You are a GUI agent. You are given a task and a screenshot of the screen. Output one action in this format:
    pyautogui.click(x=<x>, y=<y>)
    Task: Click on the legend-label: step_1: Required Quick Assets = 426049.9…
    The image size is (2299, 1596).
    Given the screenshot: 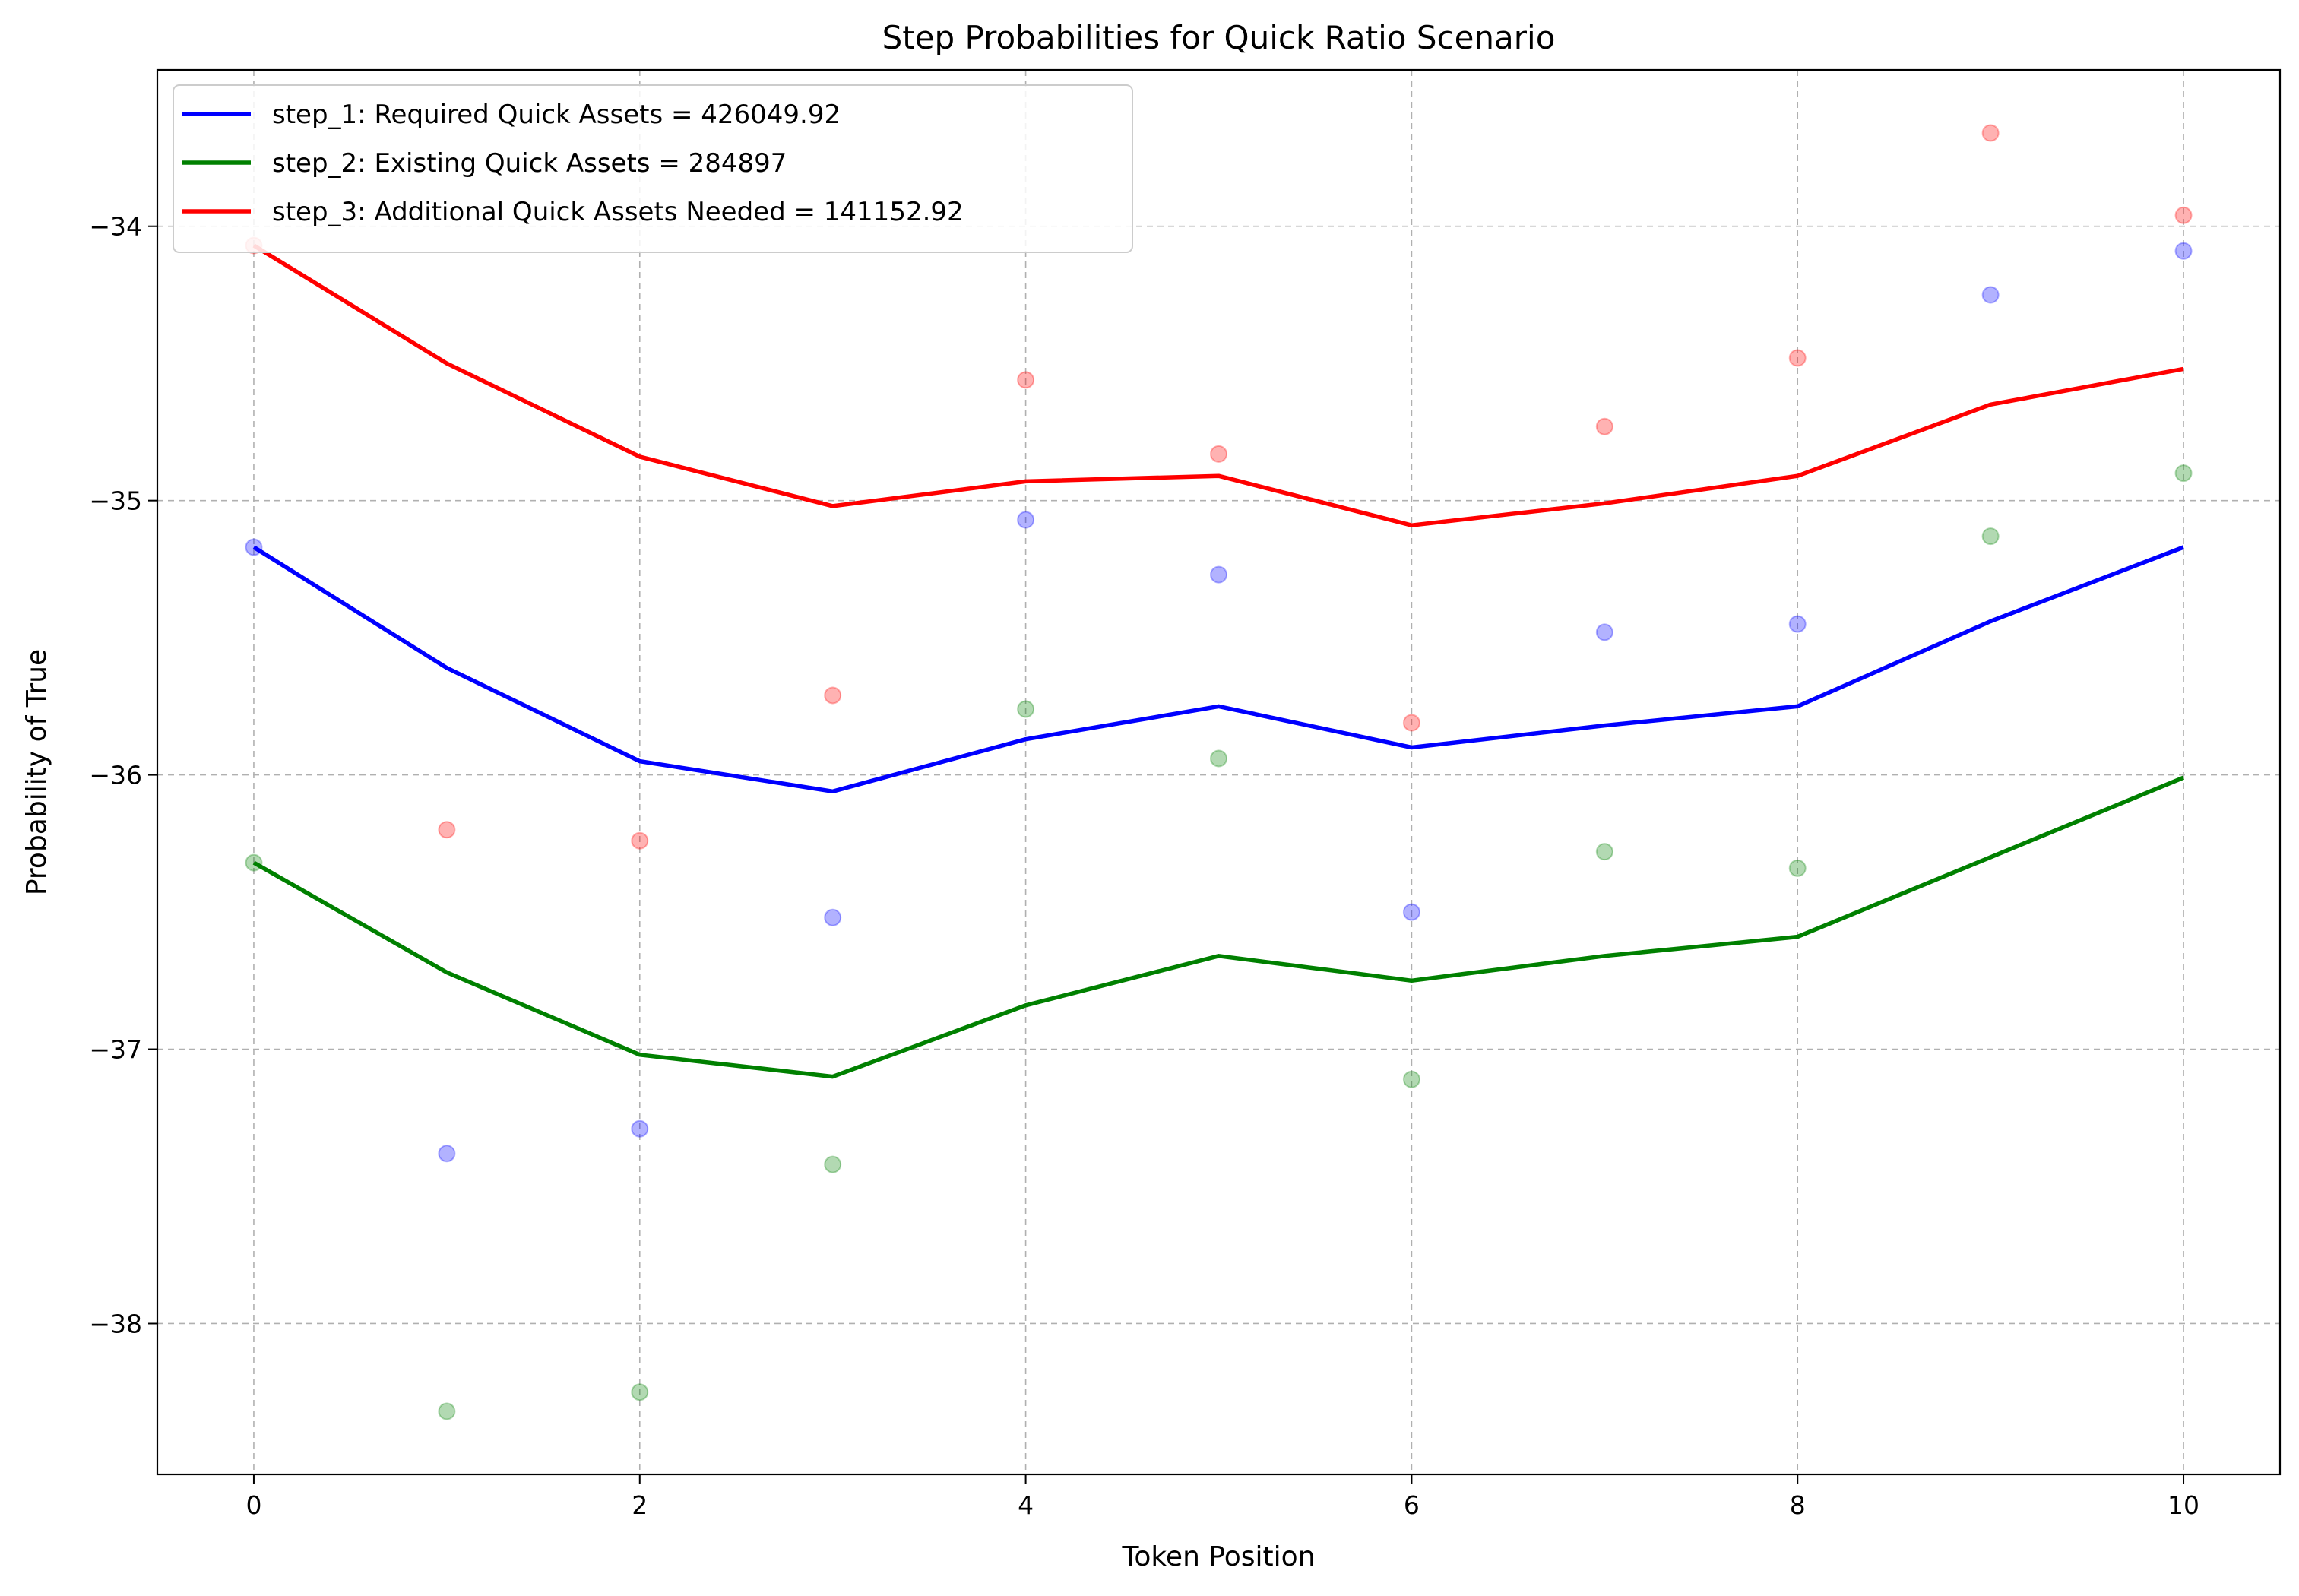 What is the action you would take?
    pyautogui.click(x=557, y=115)
    